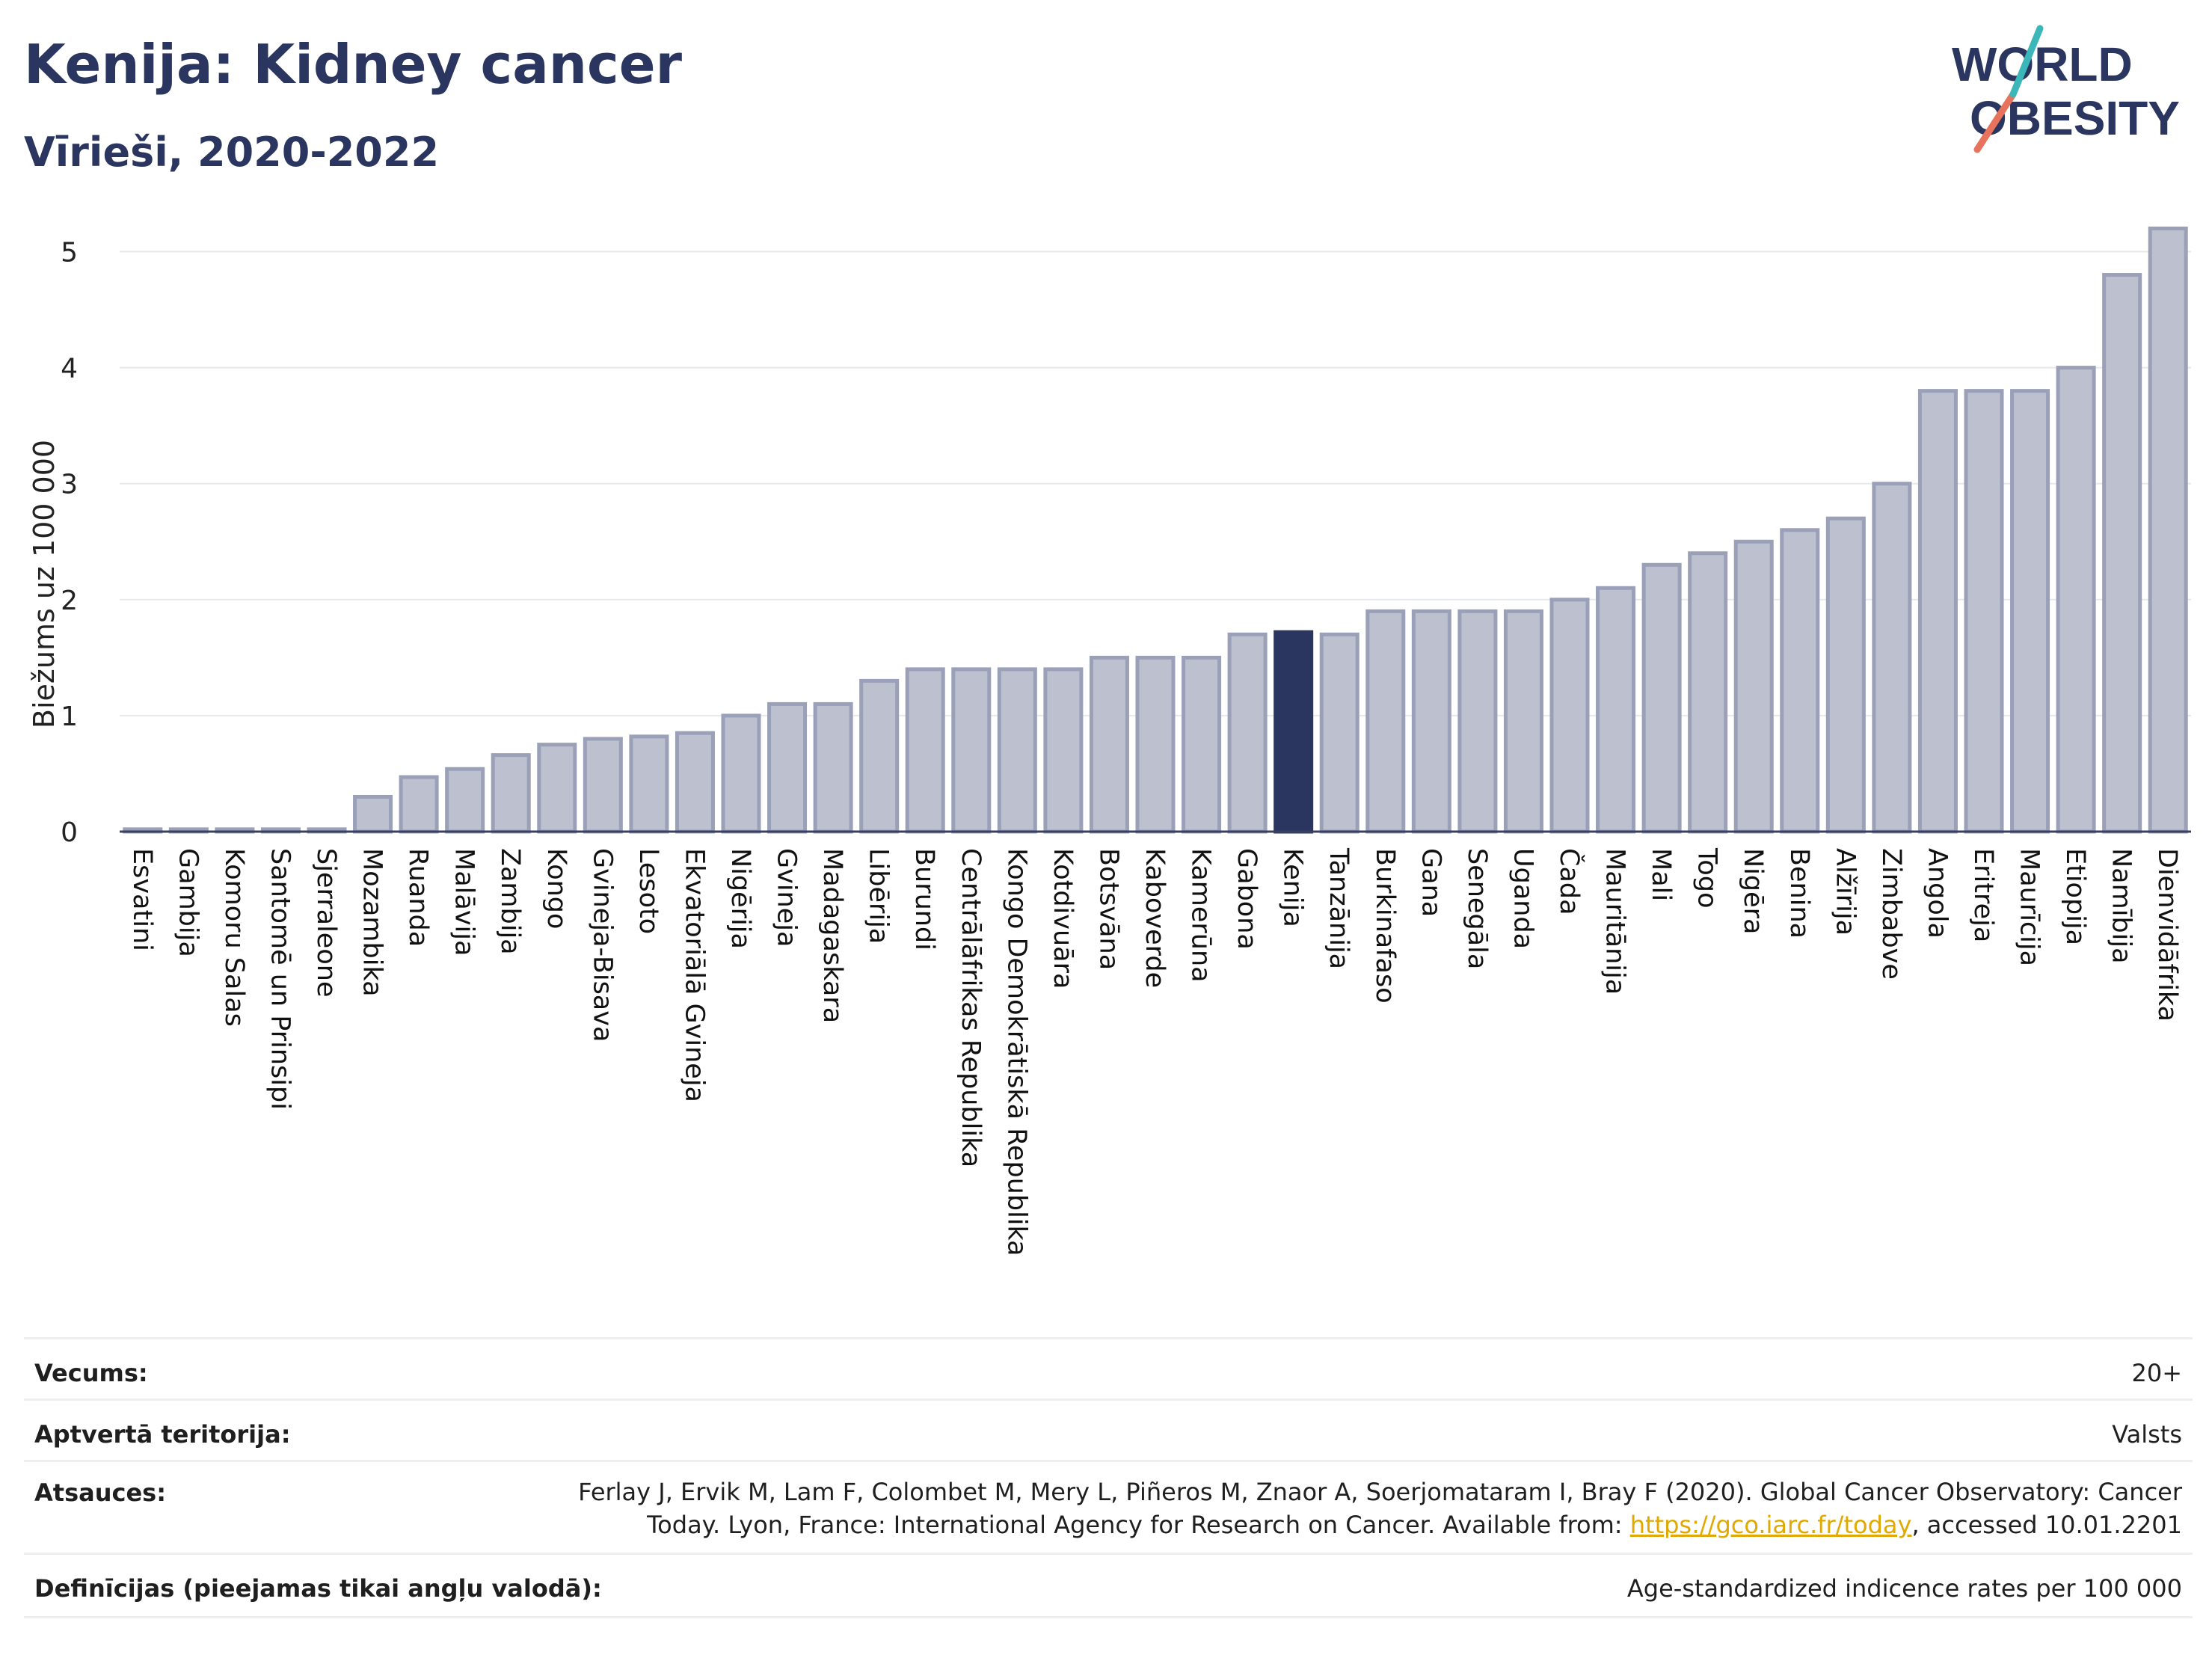 The image size is (2212, 1655). I want to click on x-tick-label: Ekvatoriālā Gvineja, so click(694, 975).